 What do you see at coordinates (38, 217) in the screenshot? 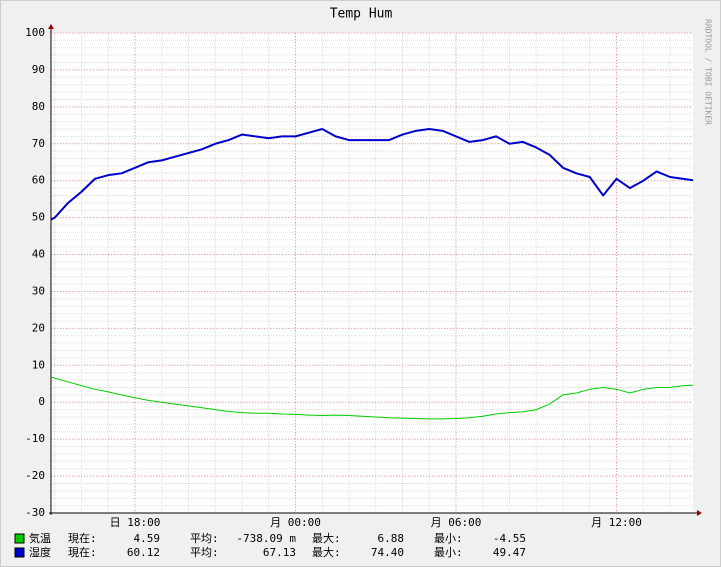
I see `y-tick-label: 50` at bounding box center [38, 217].